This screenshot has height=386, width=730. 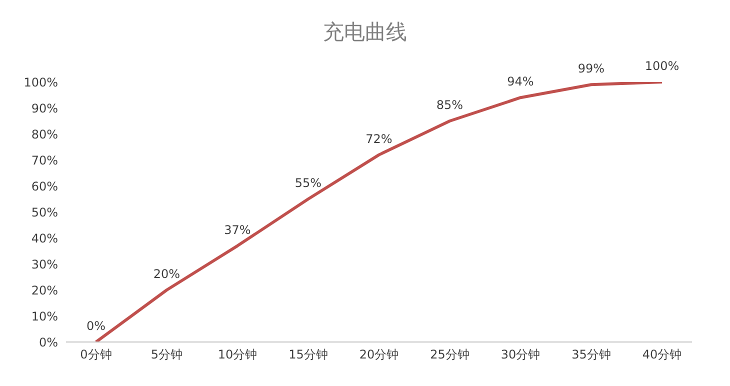 What do you see at coordinates (662, 66) in the screenshot?
I see `data-label: 100%` at bounding box center [662, 66].